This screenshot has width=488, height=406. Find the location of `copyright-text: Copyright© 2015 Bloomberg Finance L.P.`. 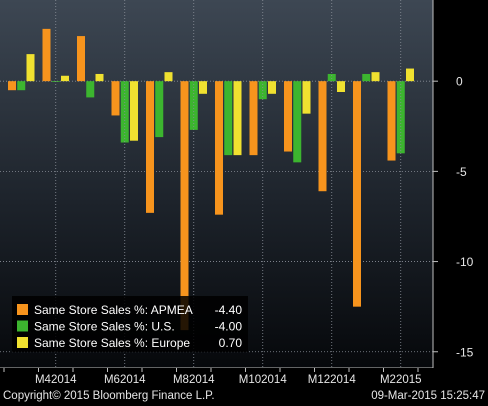

copyright-text: Copyright© 2015 Bloomberg Finance L.P. is located at coordinates (109, 396).